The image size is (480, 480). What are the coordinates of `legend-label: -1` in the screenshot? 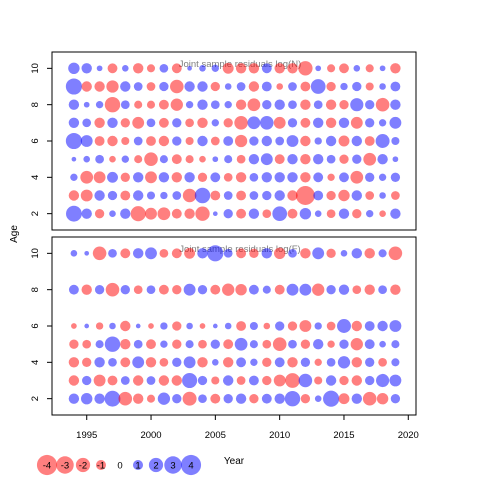 It's located at (101, 466).